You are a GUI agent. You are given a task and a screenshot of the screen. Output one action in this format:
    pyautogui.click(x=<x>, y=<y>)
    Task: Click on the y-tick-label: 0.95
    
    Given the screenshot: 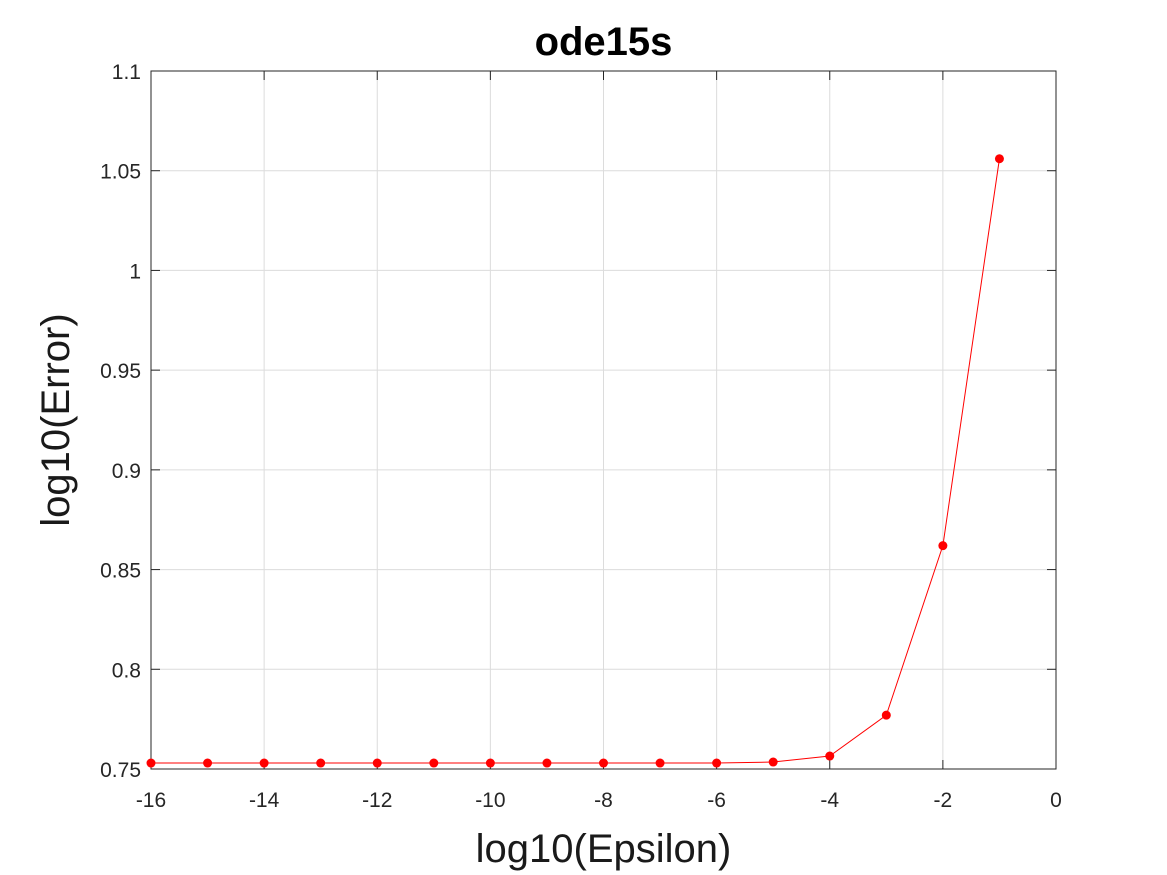 What is the action you would take?
    pyautogui.click(x=120, y=371)
    